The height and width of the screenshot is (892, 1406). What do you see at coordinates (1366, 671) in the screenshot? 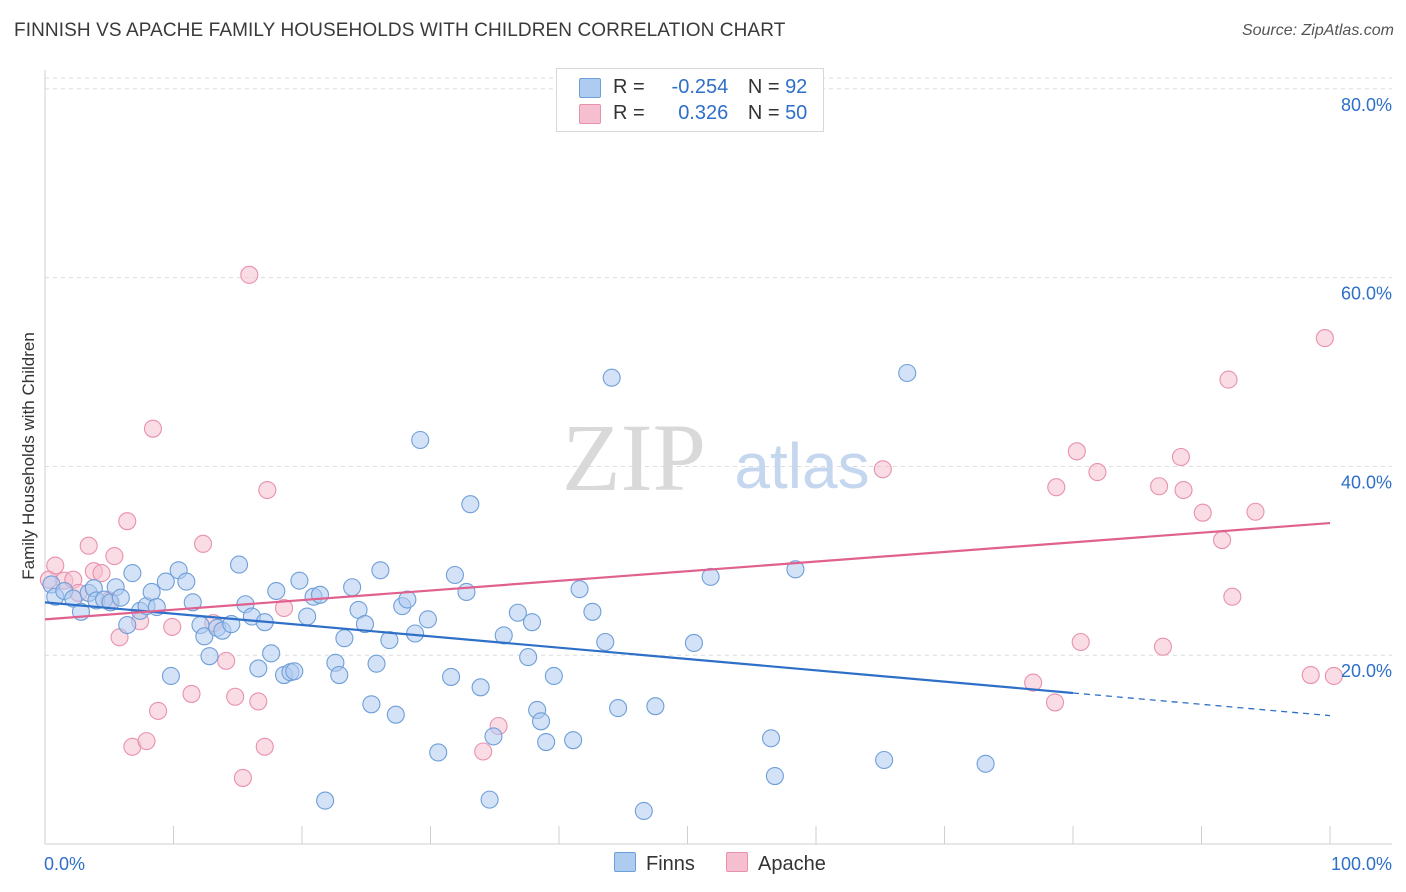
I see `y-tick-label: 20.0%` at bounding box center [1366, 671].